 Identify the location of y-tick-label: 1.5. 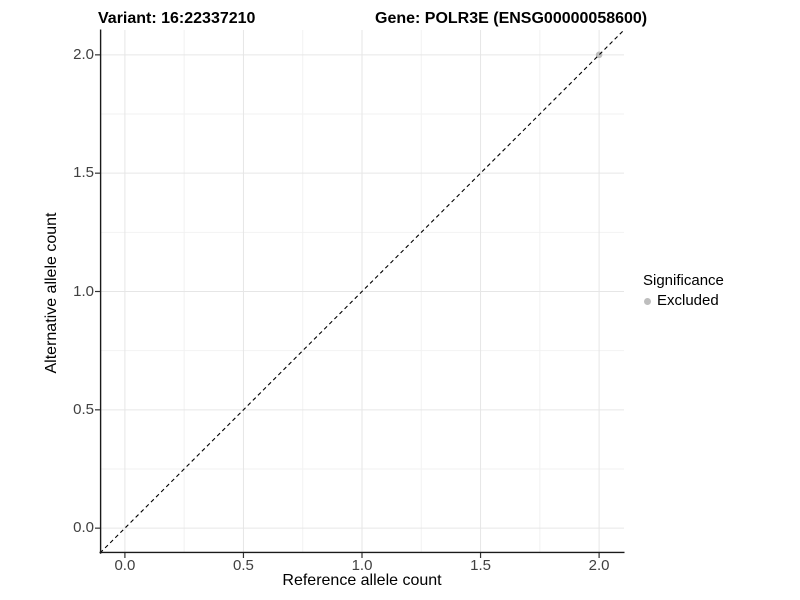
(83, 173).